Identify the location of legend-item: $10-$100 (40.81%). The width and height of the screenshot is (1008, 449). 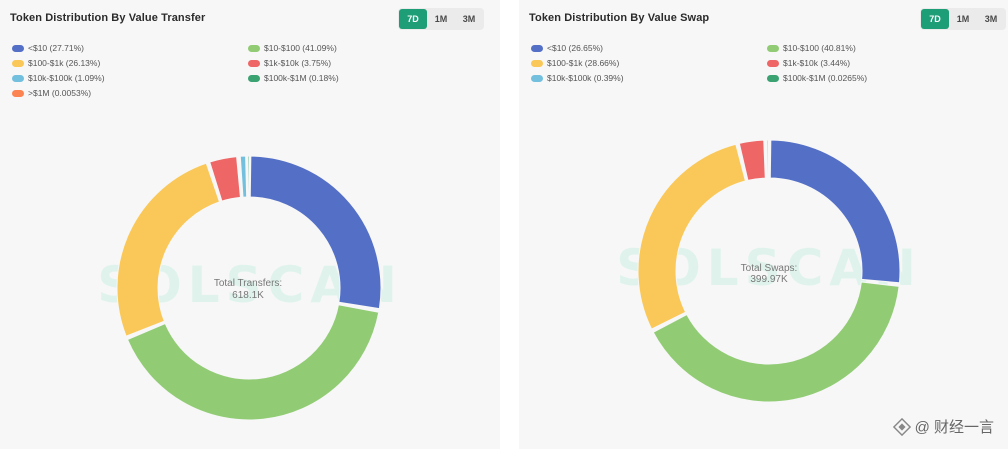
(811, 48).